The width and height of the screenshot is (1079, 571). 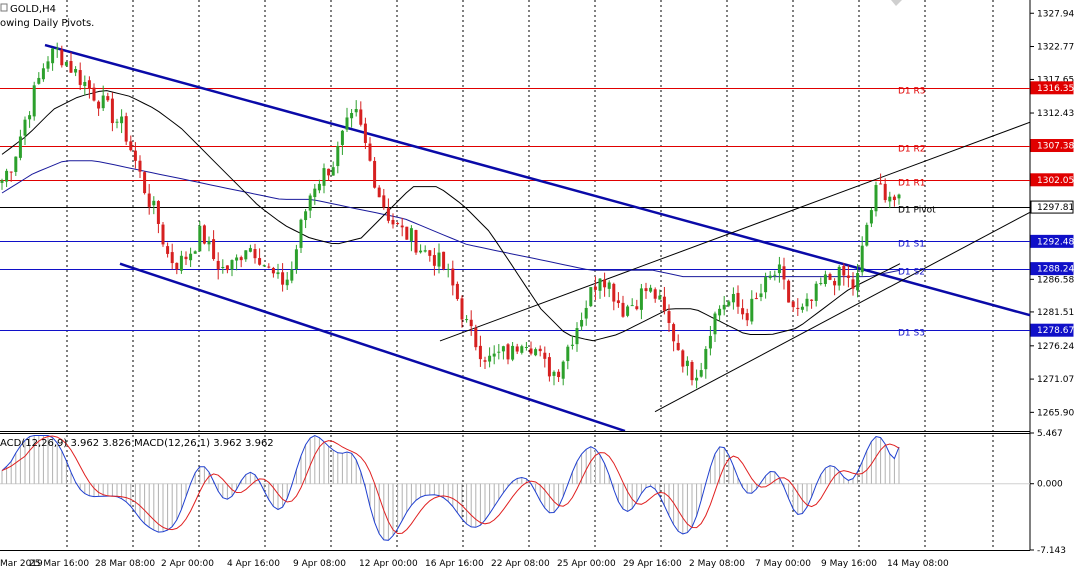 I want to click on time-tick-label: 7 May 00:00, so click(x=783, y=564).